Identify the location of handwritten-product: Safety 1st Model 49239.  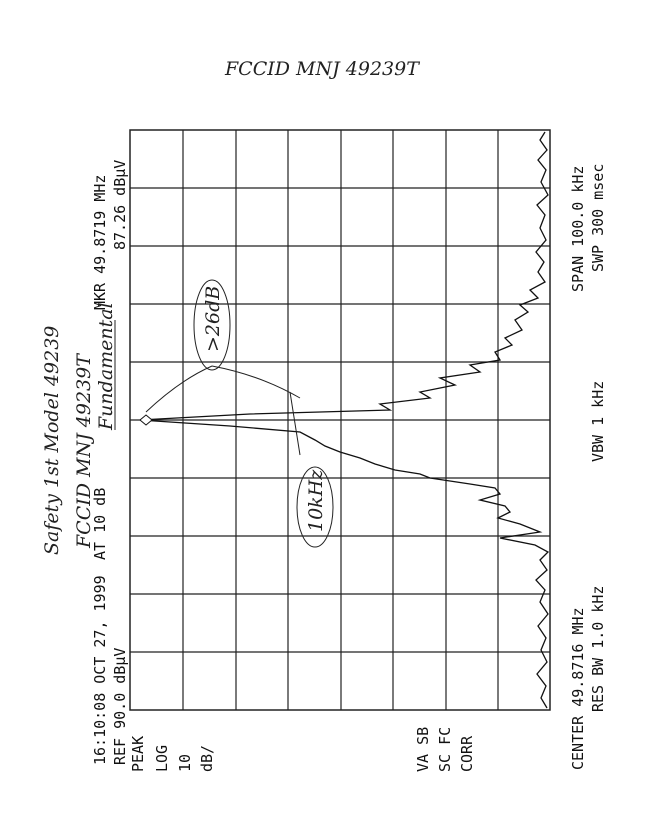
(52, 440).